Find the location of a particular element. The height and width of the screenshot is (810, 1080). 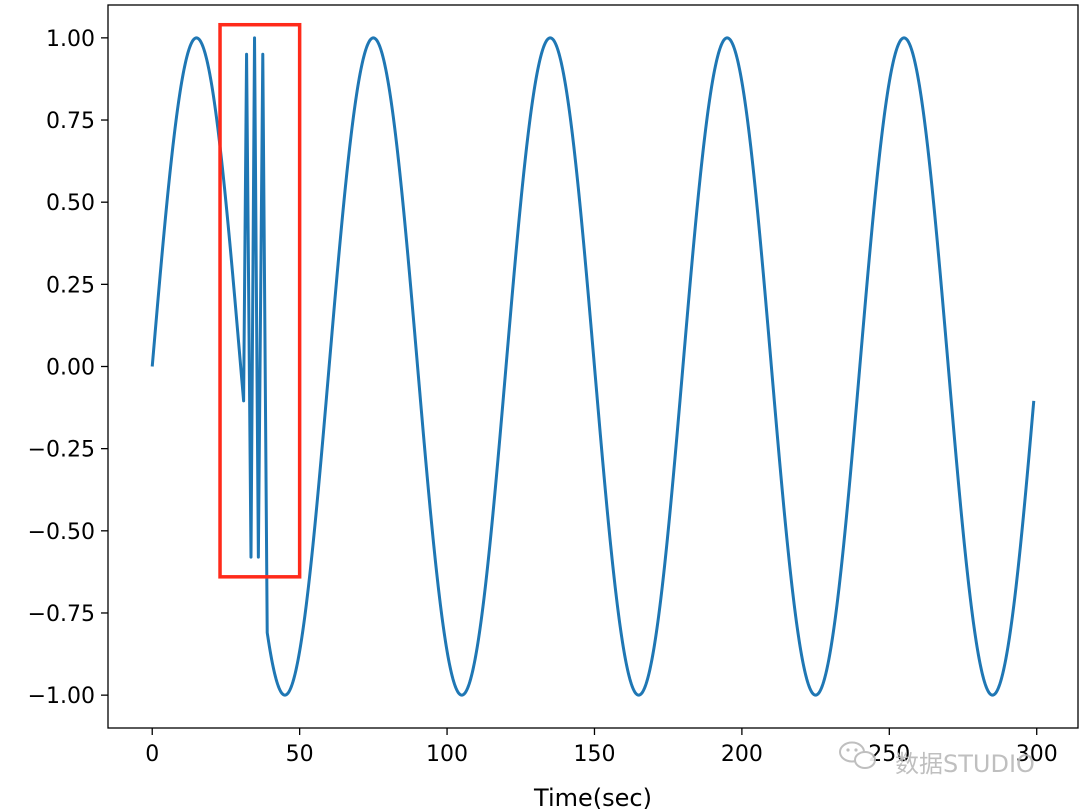

x-tick-label: 300 is located at coordinates (1037, 754).